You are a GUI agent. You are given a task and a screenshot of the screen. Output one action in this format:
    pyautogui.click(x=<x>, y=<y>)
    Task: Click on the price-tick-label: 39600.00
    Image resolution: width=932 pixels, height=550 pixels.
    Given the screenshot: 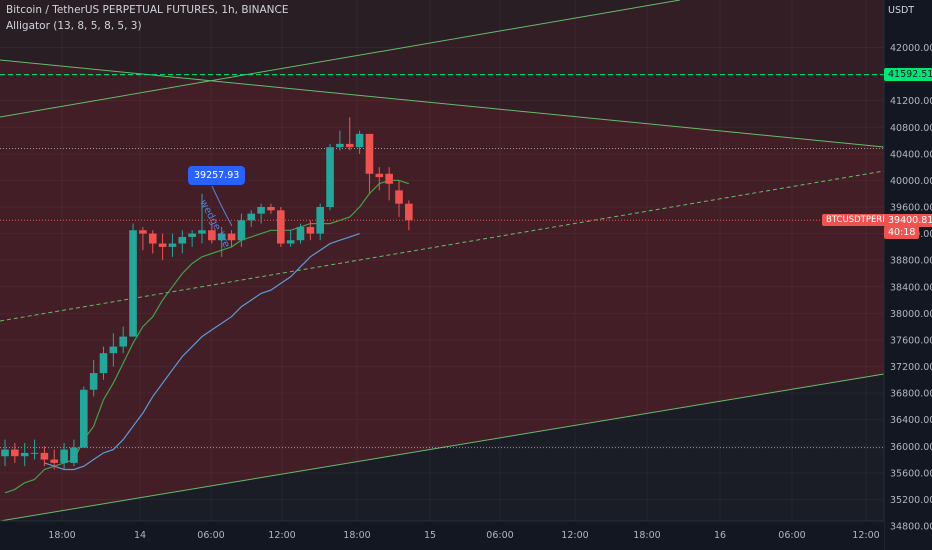 What is the action you would take?
    pyautogui.click(x=911, y=208)
    